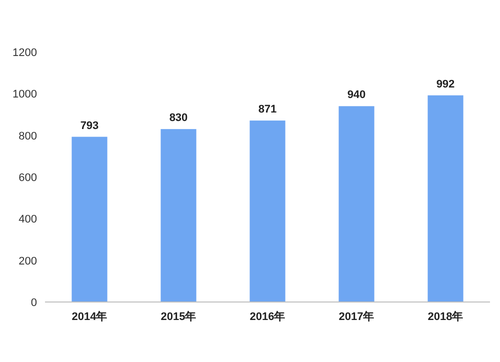 The image size is (500, 362). Describe the element at coordinates (27, 136) in the screenshot. I see `y-tick-label: 800` at that location.